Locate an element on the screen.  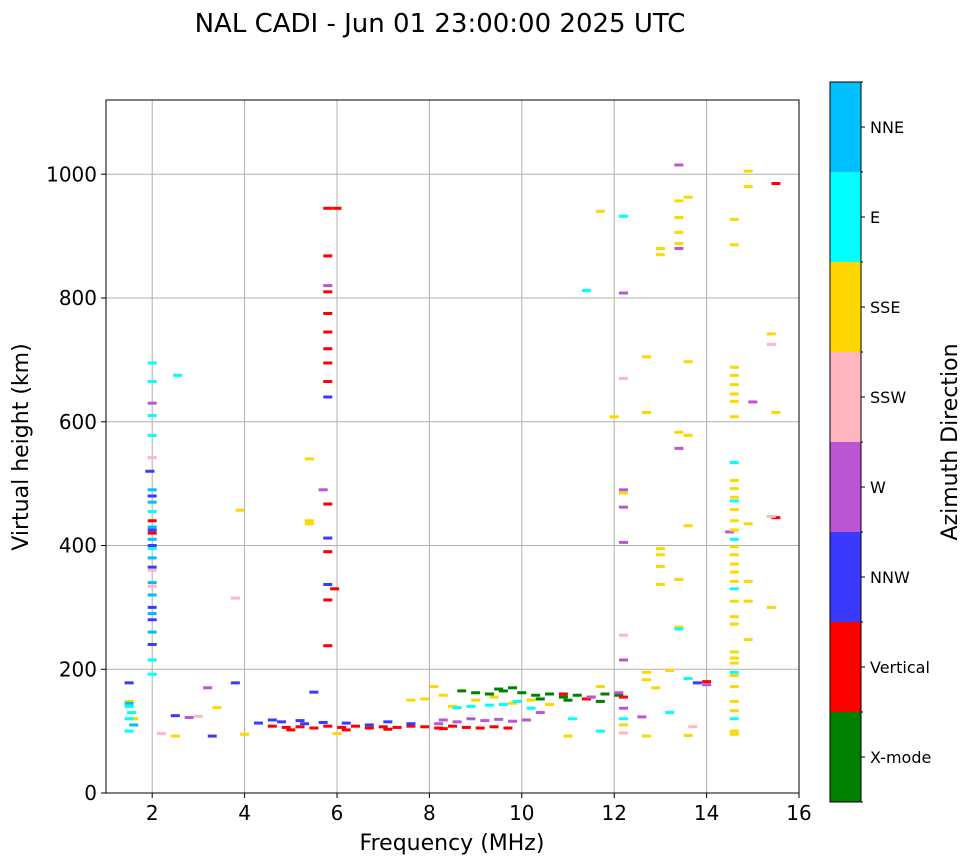
x-tick-label: 14 is located at coordinates (706, 813).